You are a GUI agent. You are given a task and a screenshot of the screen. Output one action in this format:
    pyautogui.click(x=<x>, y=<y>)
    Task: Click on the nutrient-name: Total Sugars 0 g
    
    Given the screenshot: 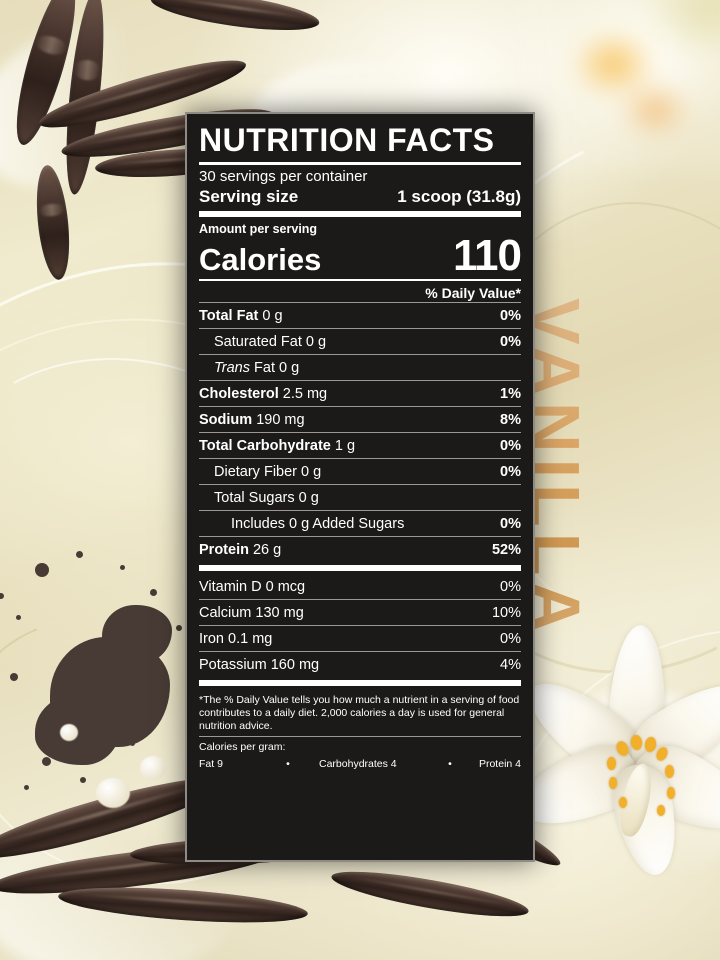 What is the action you would take?
    pyautogui.click(x=266, y=497)
    